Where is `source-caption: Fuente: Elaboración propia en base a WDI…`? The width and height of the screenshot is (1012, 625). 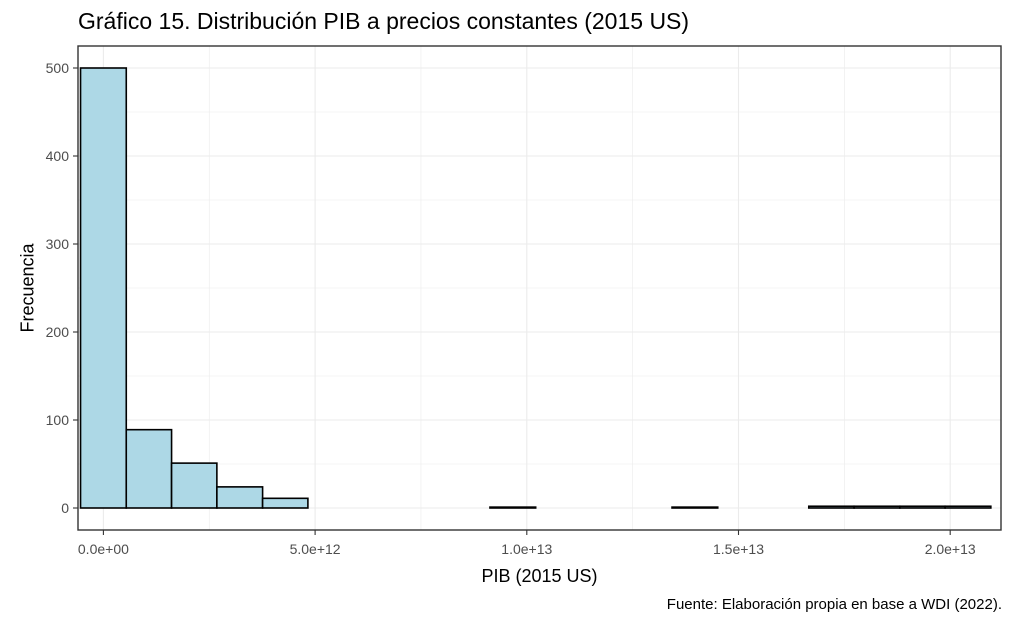 source-caption: Fuente: Elaboración propia en base a WDI… is located at coordinates (834, 604).